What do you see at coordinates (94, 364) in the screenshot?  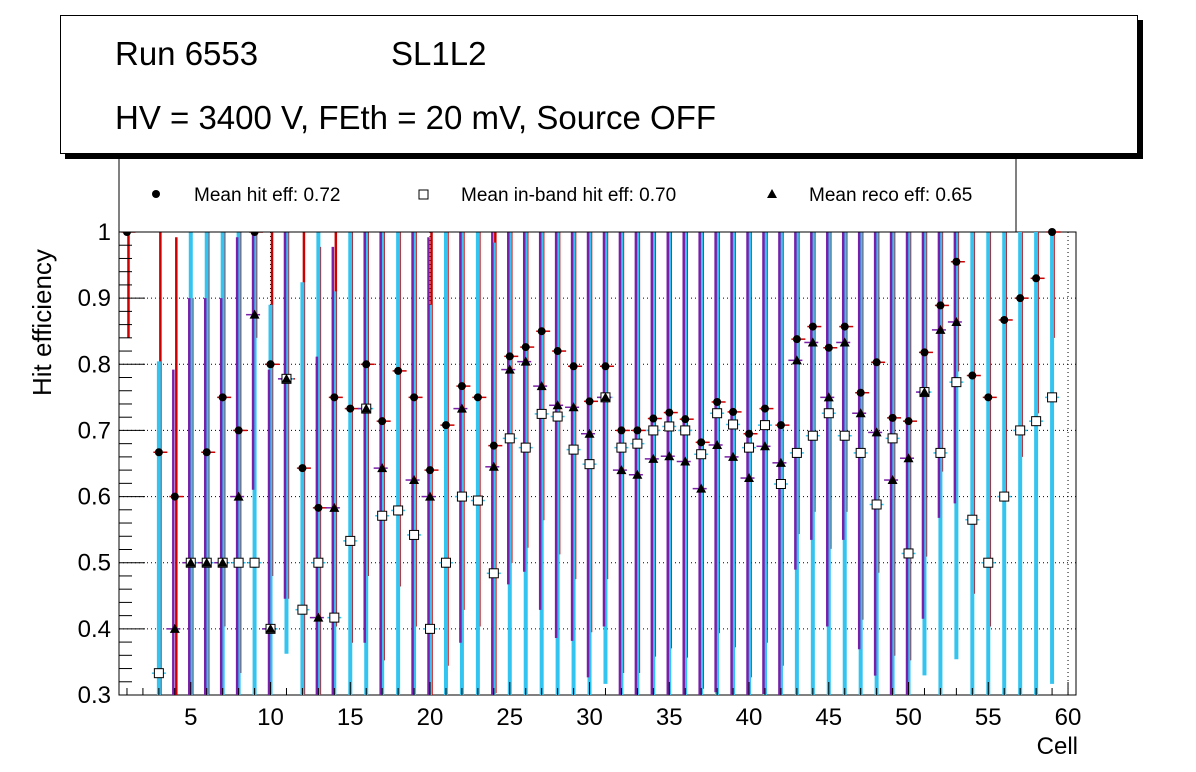 I see `y-tick-label: 0.8` at bounding box center [94, 364].